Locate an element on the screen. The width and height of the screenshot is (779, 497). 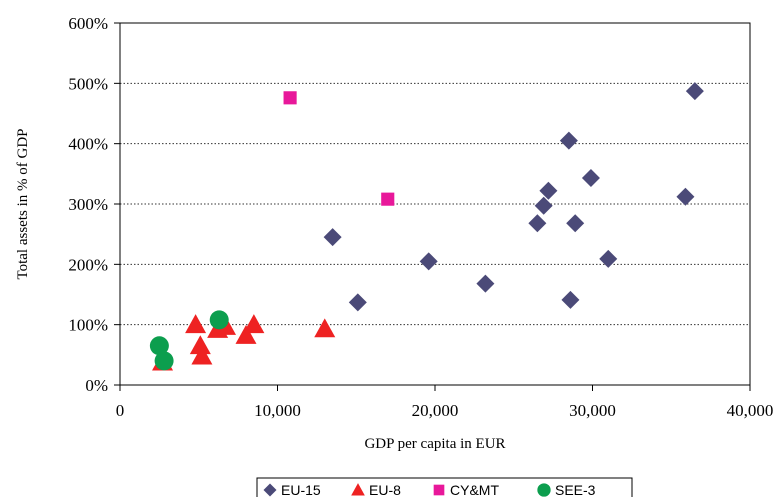
triangle-legend-marker is located at coordinates (358, 489).